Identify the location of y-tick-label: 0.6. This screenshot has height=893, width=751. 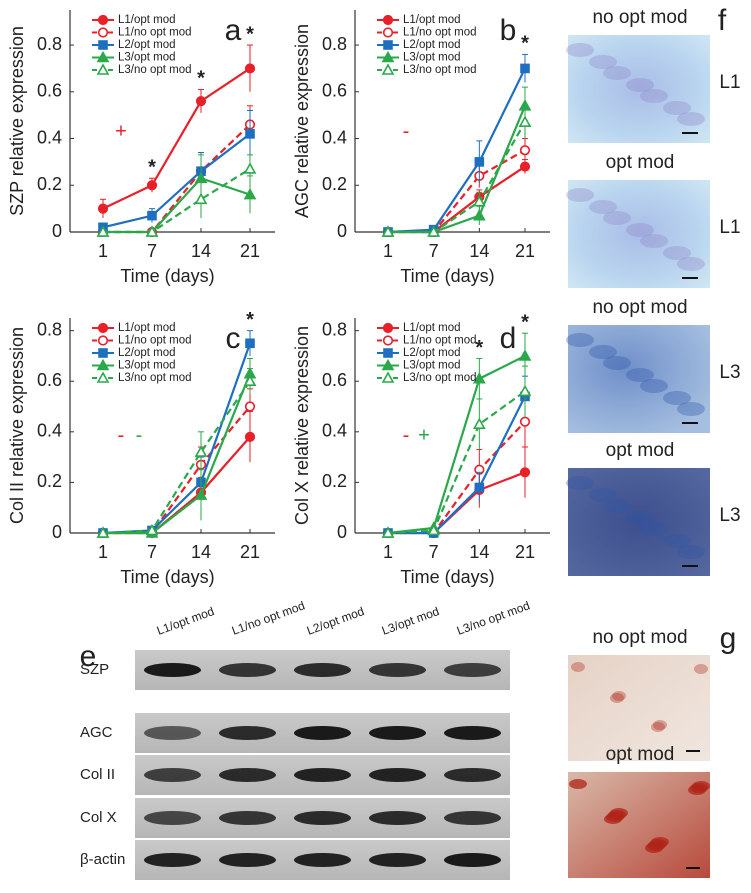
(49, 91).